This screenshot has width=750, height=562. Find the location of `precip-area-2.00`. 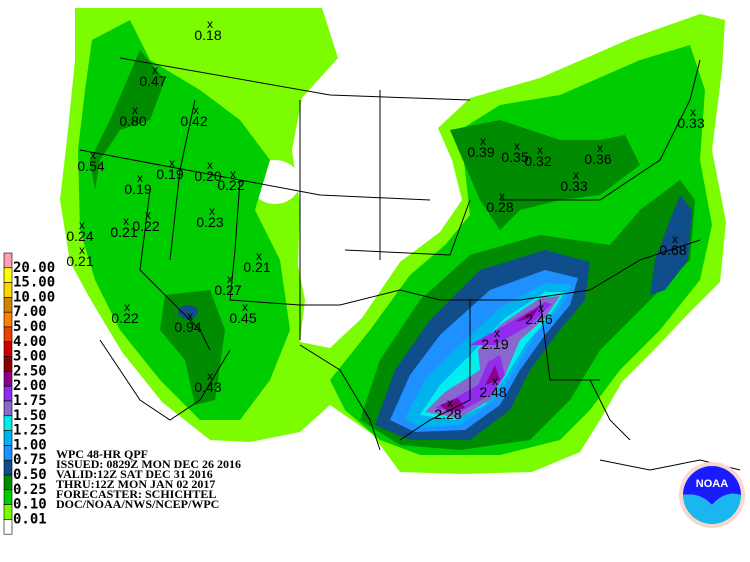

precip-area-2.00 is located at coordinates (490, 359).